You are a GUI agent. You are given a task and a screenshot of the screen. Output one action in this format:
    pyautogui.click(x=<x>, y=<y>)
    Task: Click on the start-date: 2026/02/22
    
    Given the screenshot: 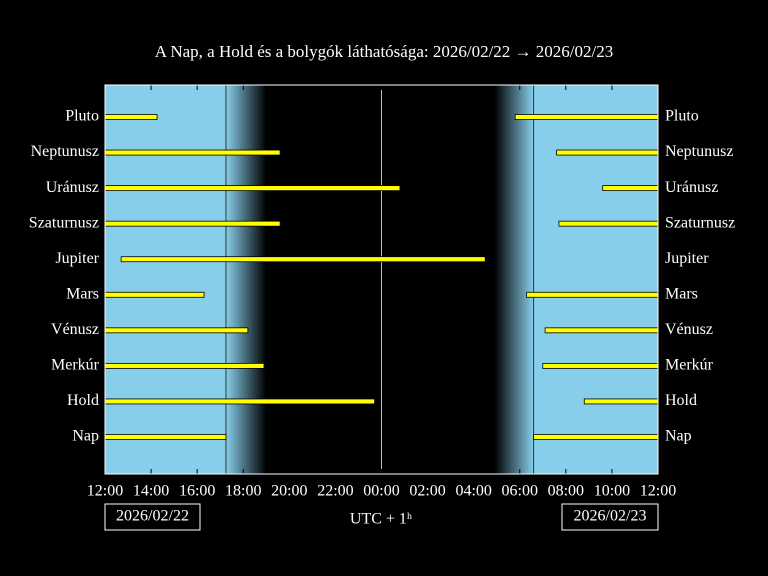 What is the action you would take?
    pyautogui.click(x=152, y=516)
    